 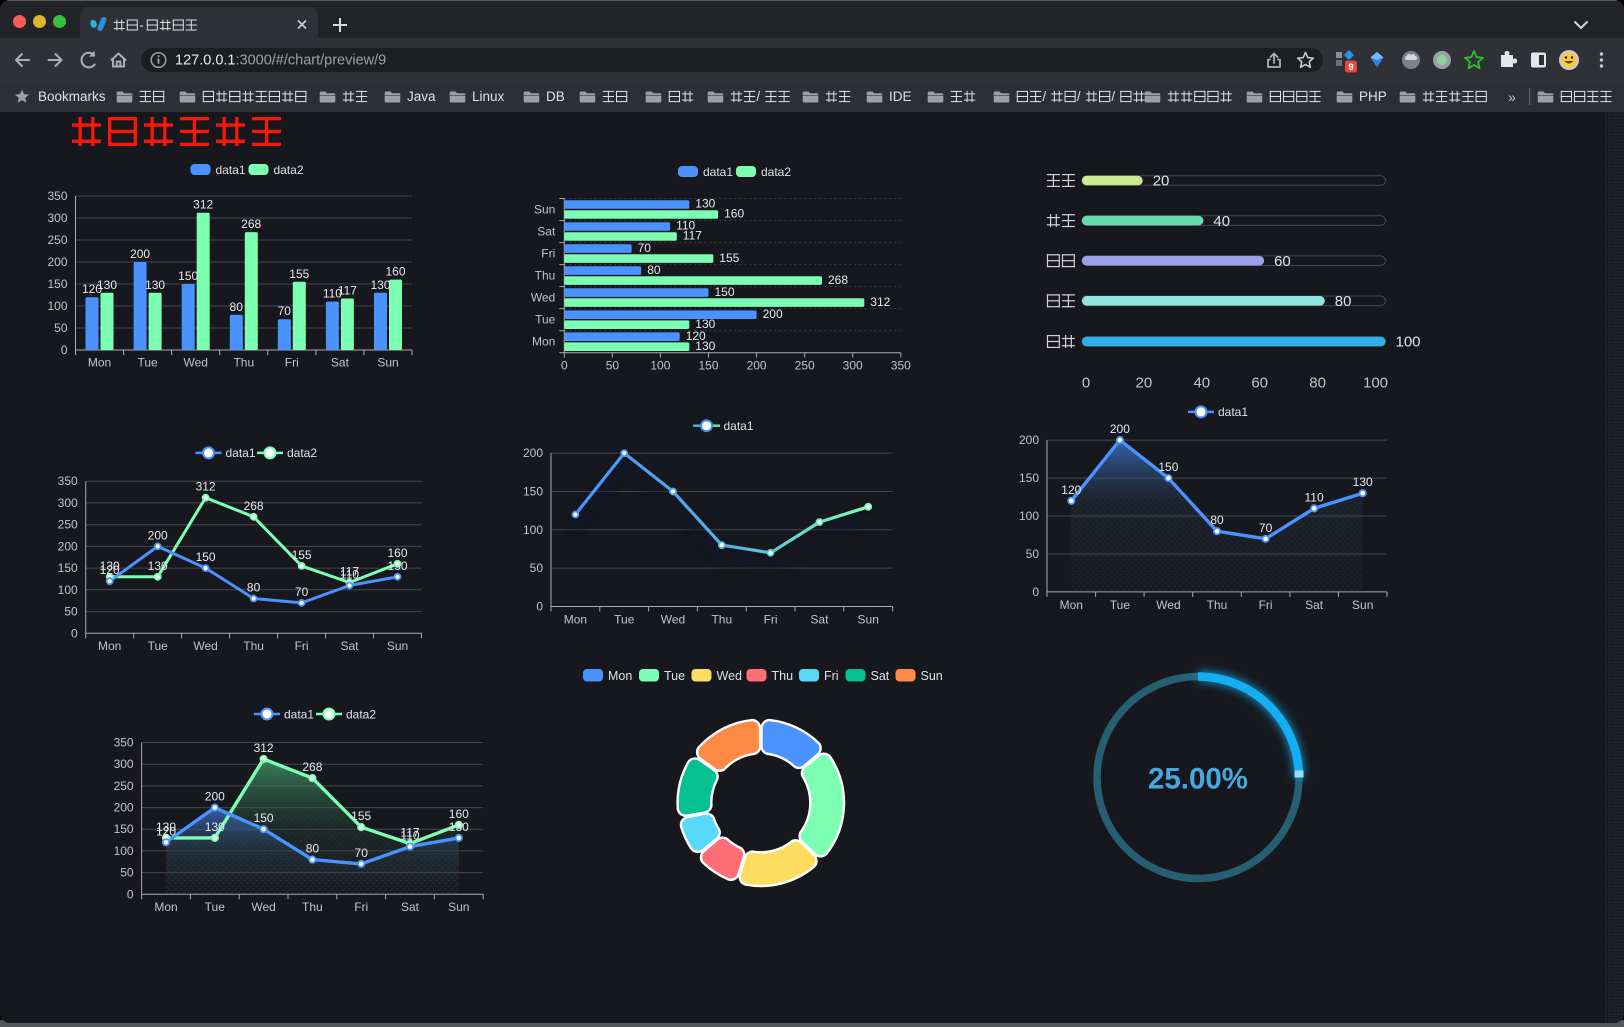 What do you see at coordinates (1373, 96) in the screenshot?
I see `svg-text: PHP` at bounding box center [1373, 96].